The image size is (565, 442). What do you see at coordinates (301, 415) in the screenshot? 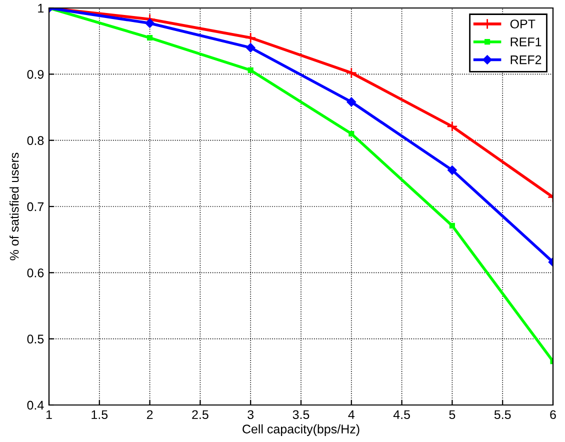
I see `x-tick-label: 3.5` at bounding box center [301, 415].